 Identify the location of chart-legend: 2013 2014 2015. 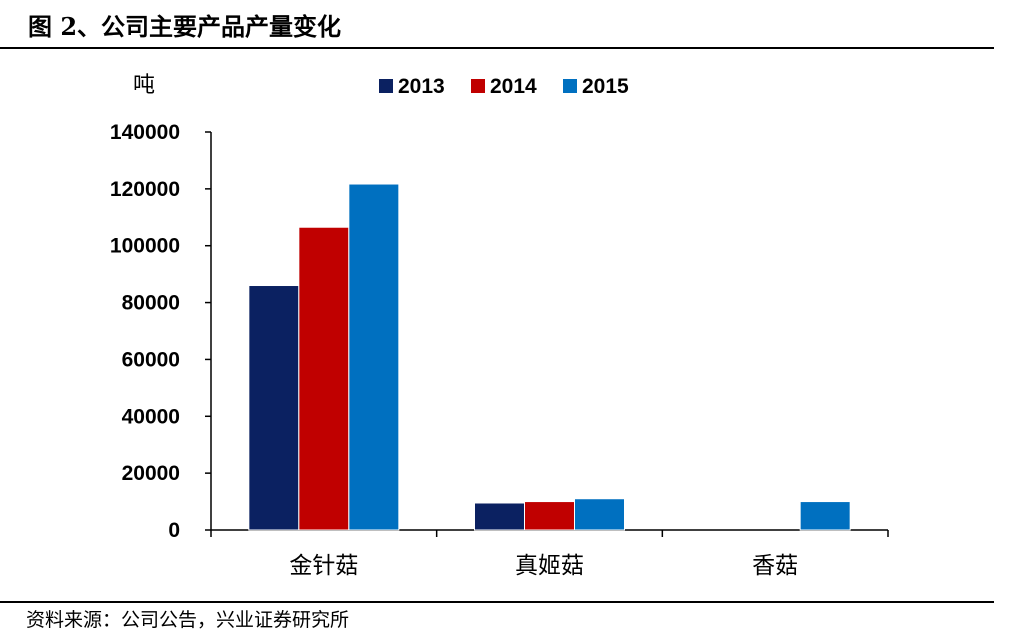
(504, 86).